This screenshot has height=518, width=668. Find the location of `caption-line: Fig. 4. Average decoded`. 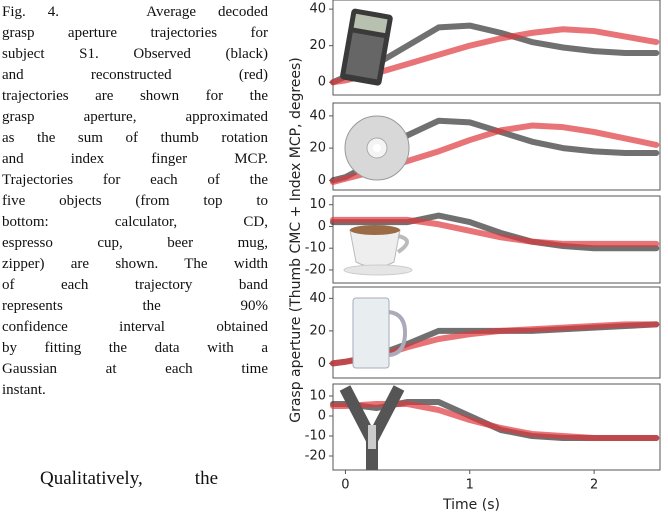

caption-line: Fig. 4. Average decoded is located at coordinates (135, 12).